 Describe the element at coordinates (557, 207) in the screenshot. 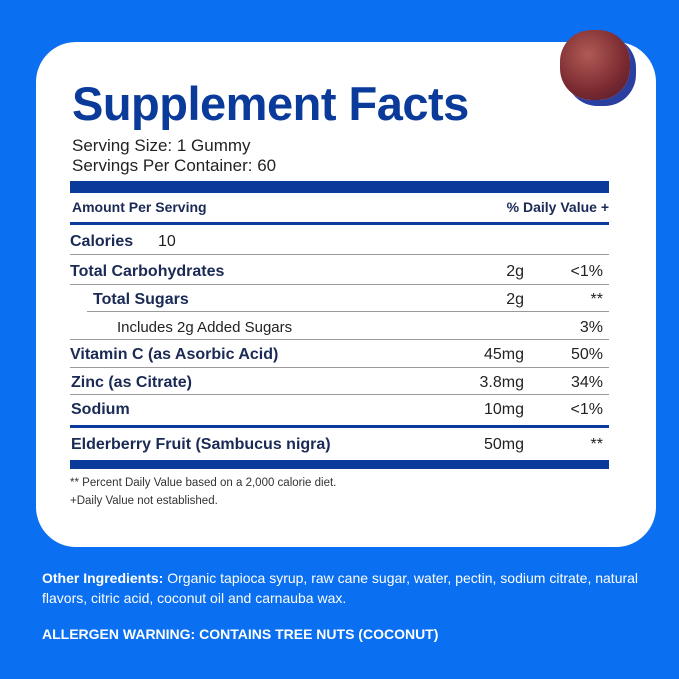

I see `dv-header: % Daily Value +` at that location.